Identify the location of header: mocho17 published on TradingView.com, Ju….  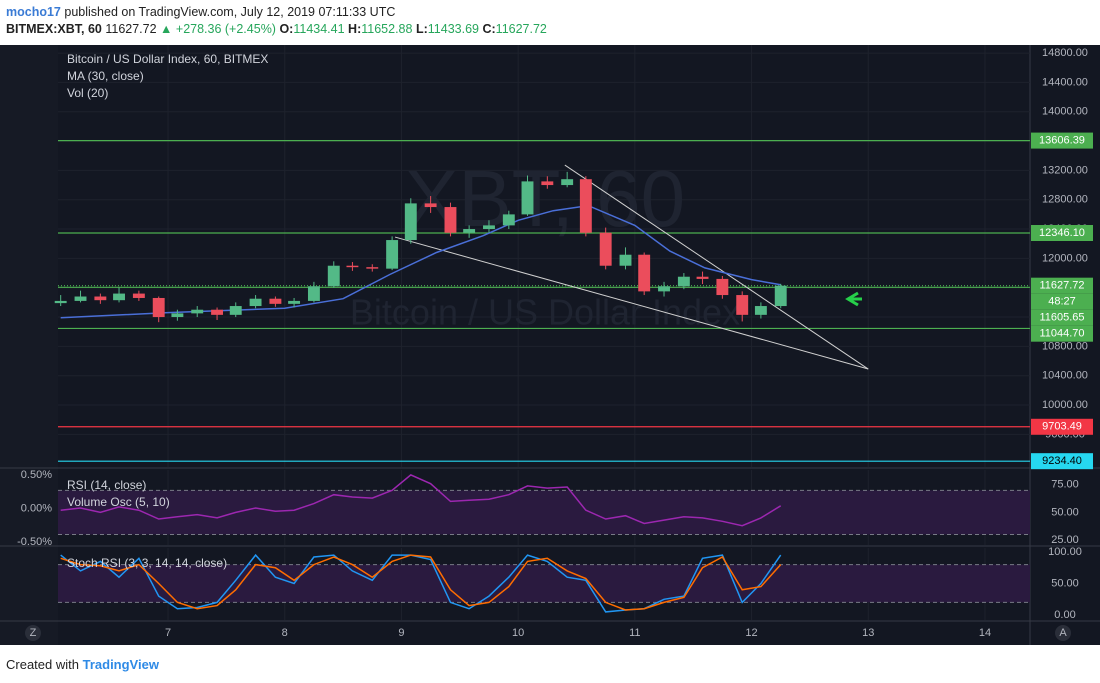
(276, 21).